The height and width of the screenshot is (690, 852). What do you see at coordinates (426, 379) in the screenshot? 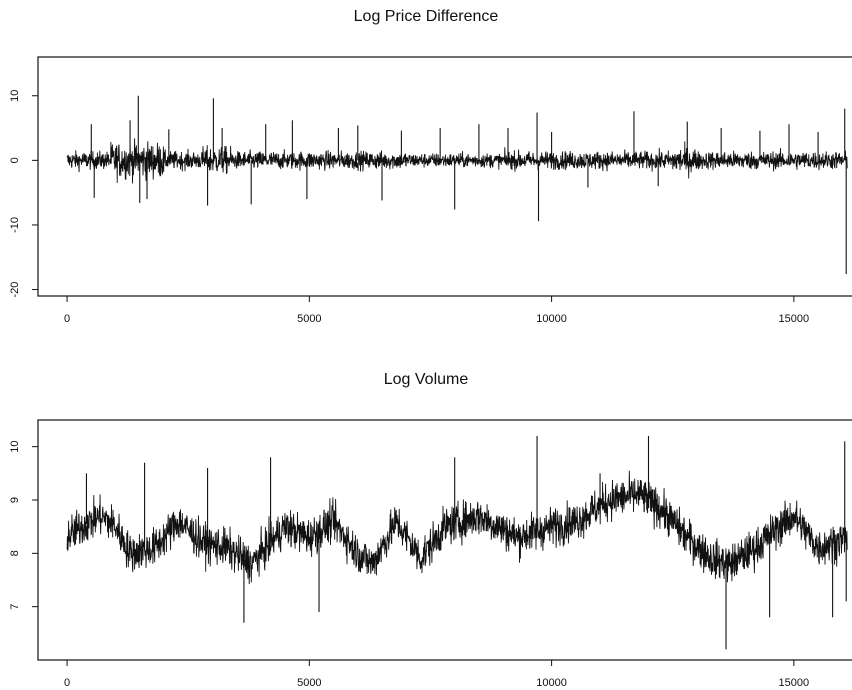
I see `chart-title: Log Volume` at bounding box center [426, 379].